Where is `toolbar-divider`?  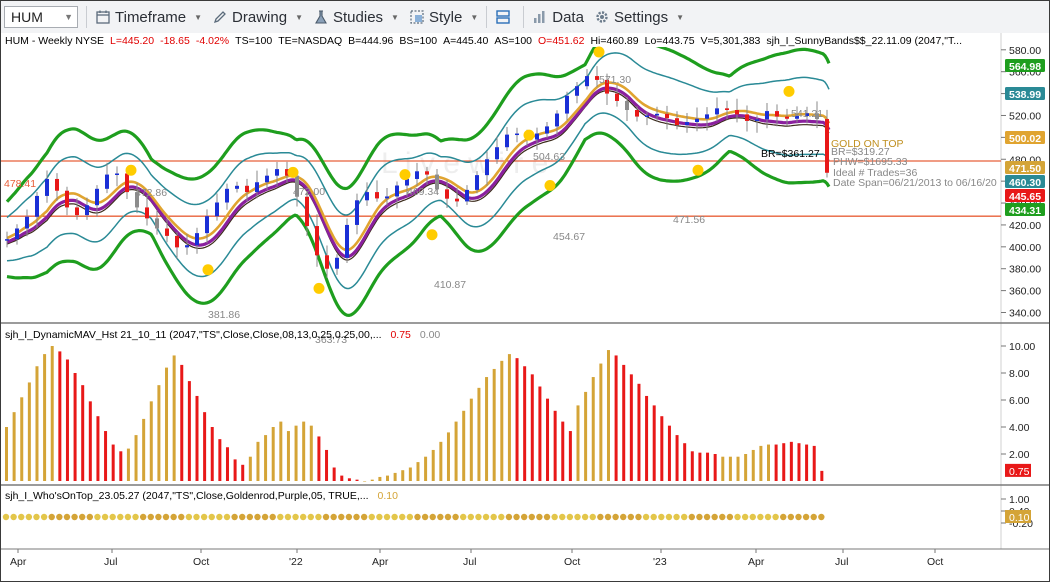
toolbar-divider is located at coordinates (487, 17).